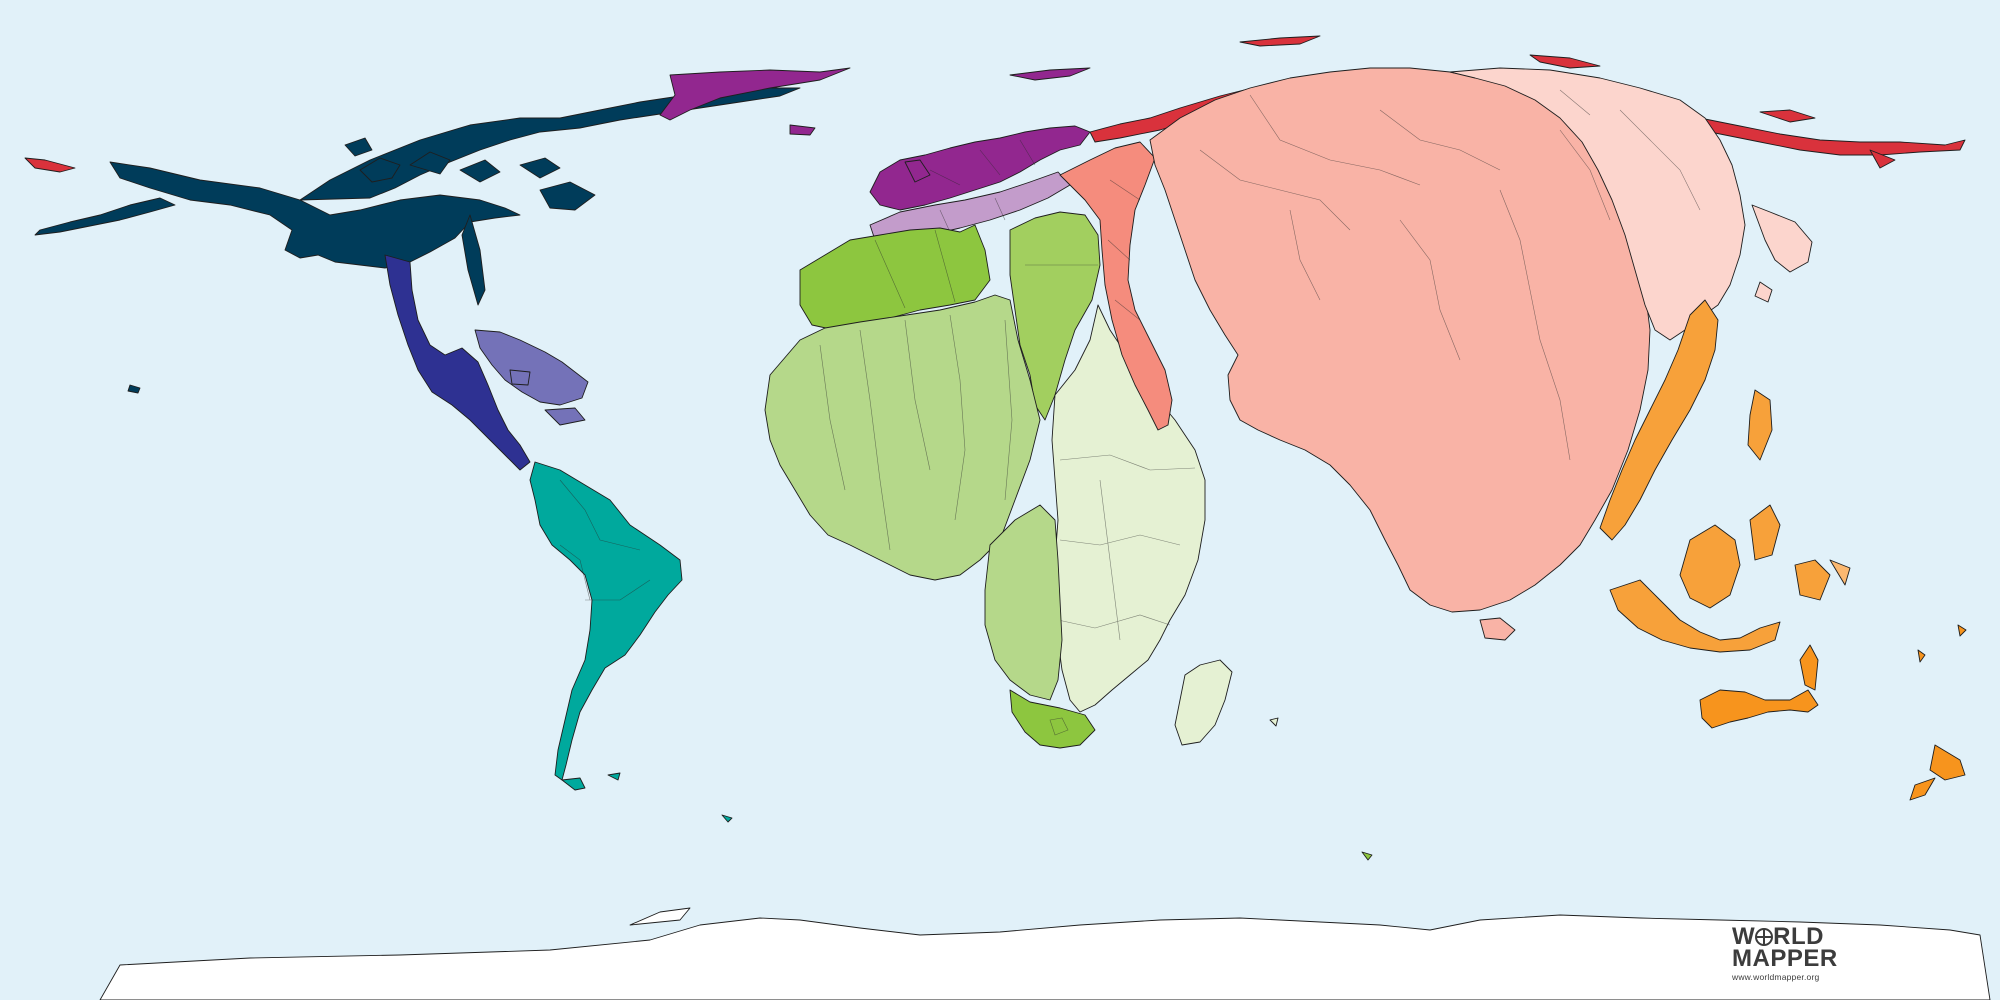 The width and height of the screenshot is (2000, 1000). What do you see at coordinates (902, 437) in the screenshot?
I see `region-western-africa` at bounding box center [902, 437].